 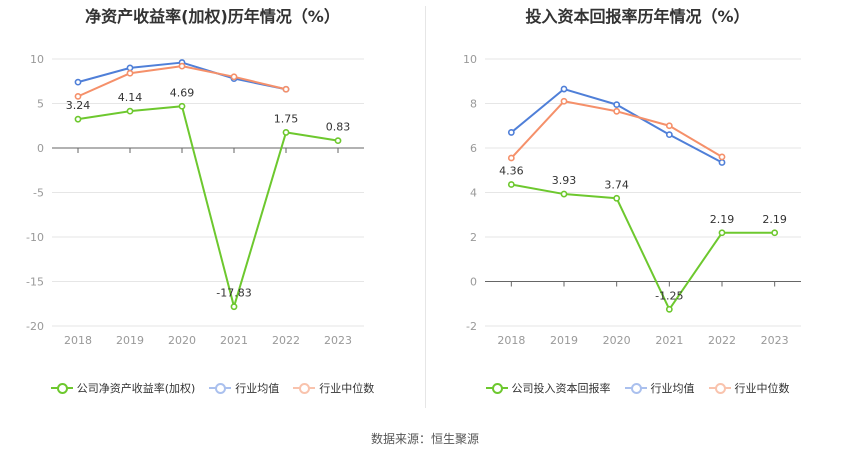 I want to click on data-label: 4.14, so click(x=130, y=97).